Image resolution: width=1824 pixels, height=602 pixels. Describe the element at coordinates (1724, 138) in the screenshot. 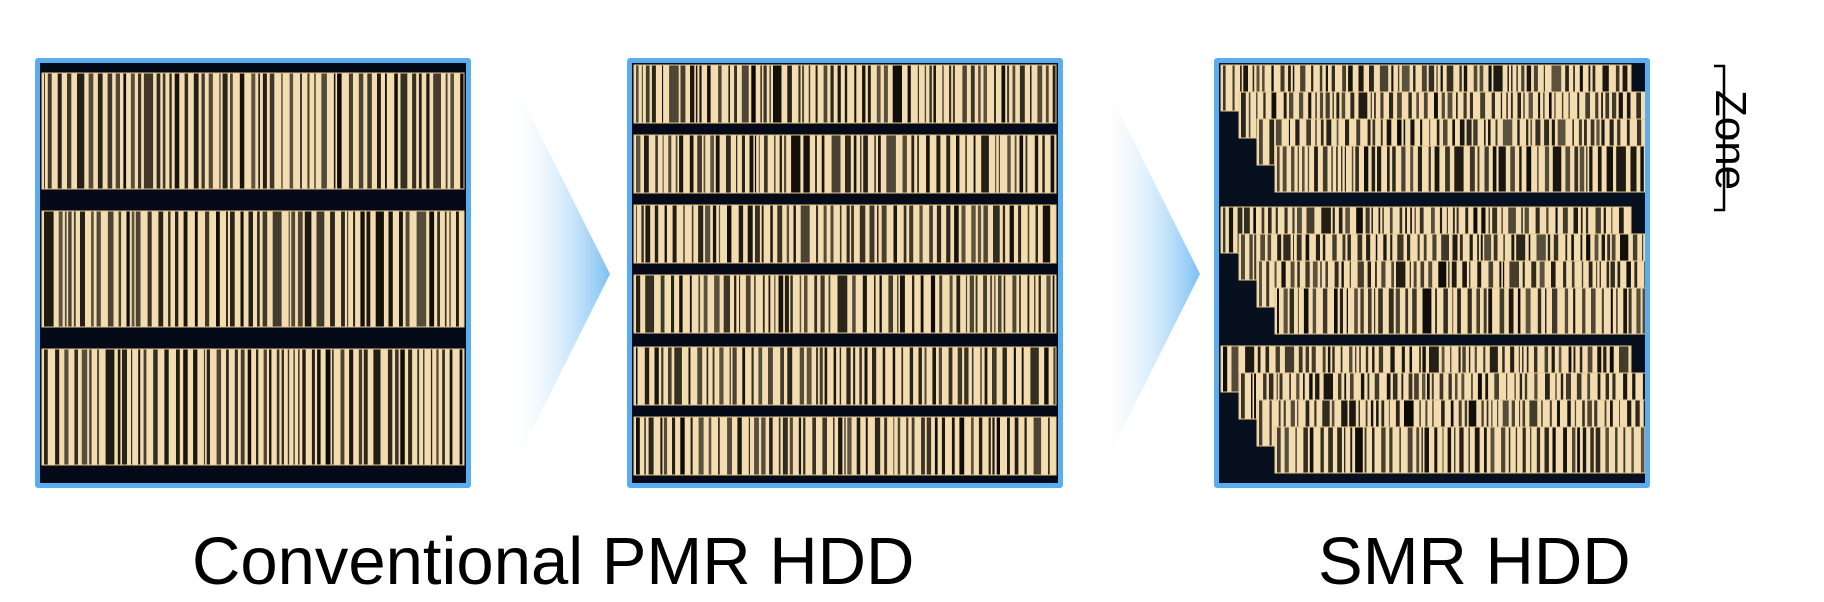

I see `zone-bracket-icon` at that location.